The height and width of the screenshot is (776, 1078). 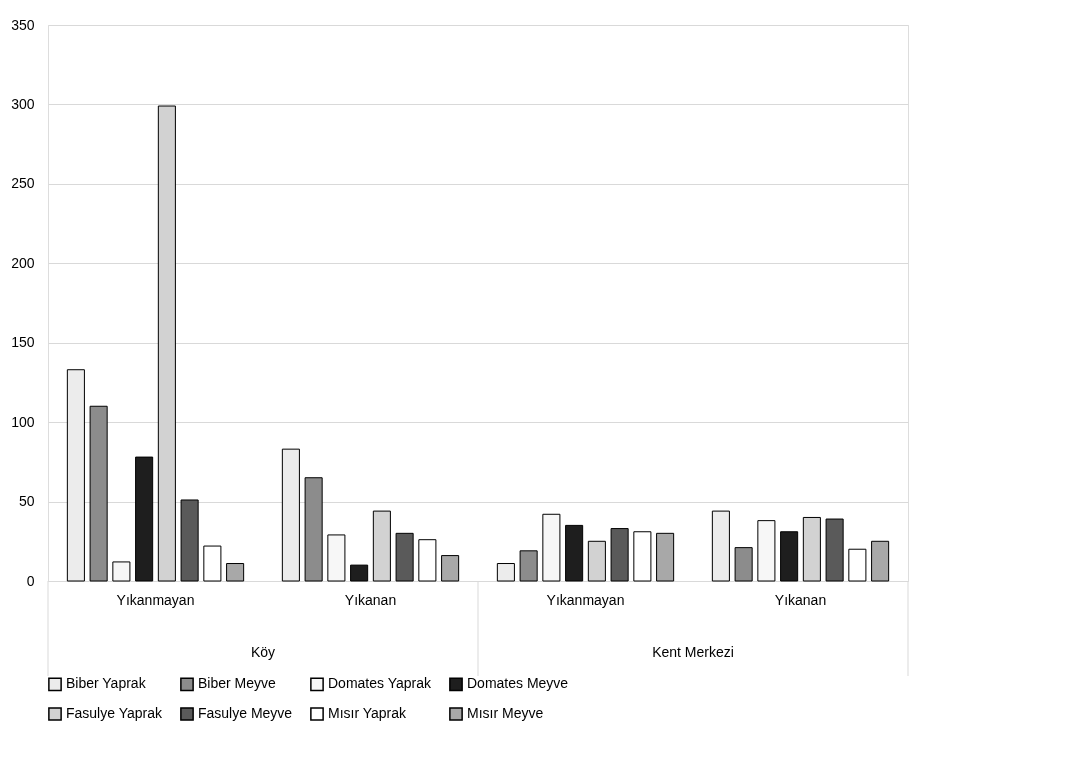 I want to click on legend-label: Fasulye Yaprak, so click(x=114, y=713).